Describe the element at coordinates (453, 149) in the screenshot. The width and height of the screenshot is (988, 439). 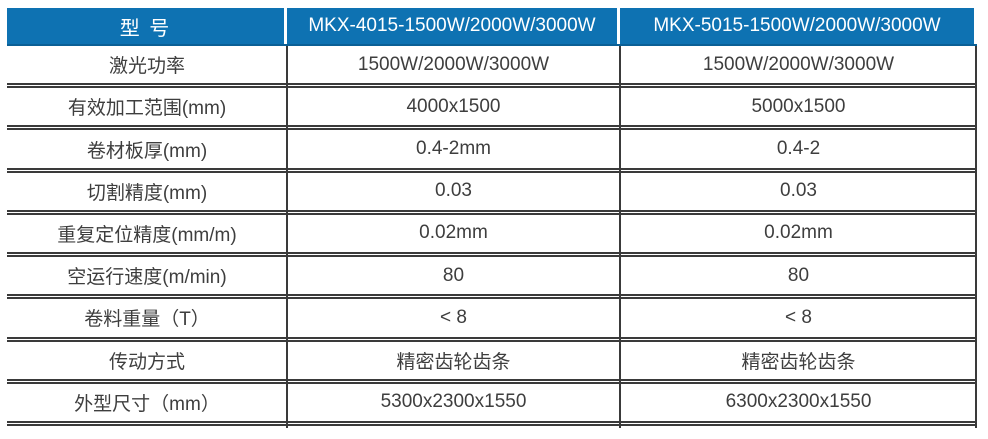
I see `row-value-col2: 0.4-2mm` at that location.